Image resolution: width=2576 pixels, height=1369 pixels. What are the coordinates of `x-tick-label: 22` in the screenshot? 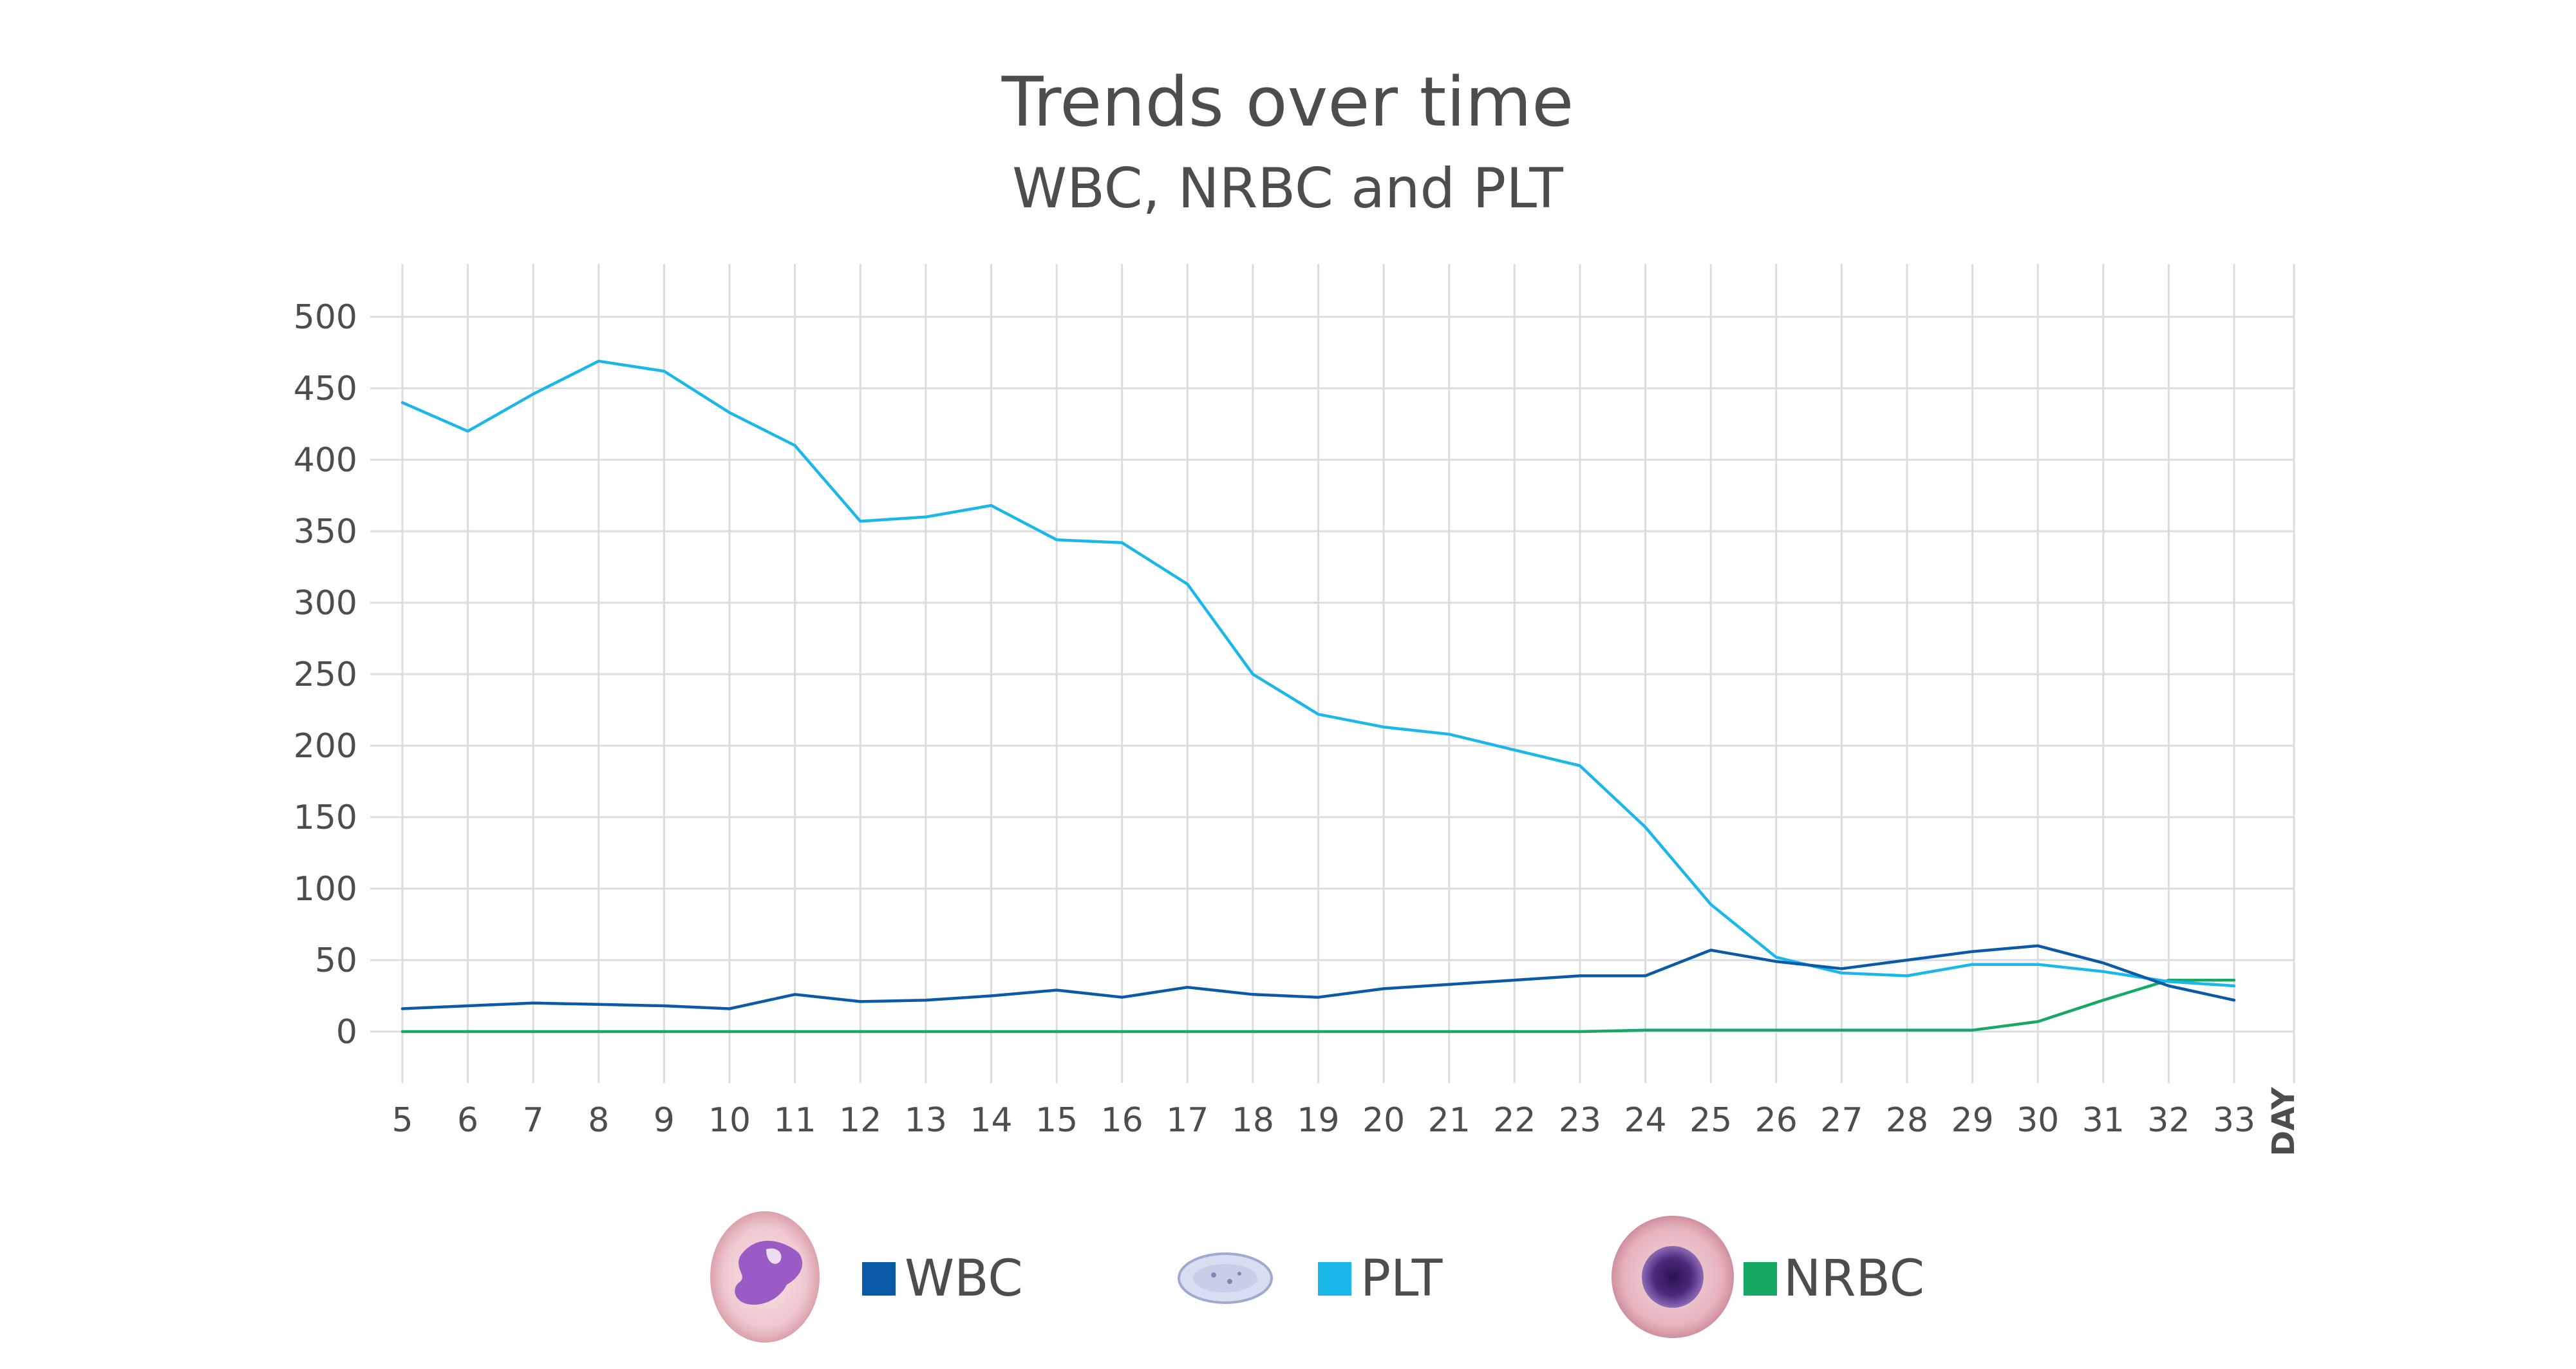 It's located at (1514, 1120).